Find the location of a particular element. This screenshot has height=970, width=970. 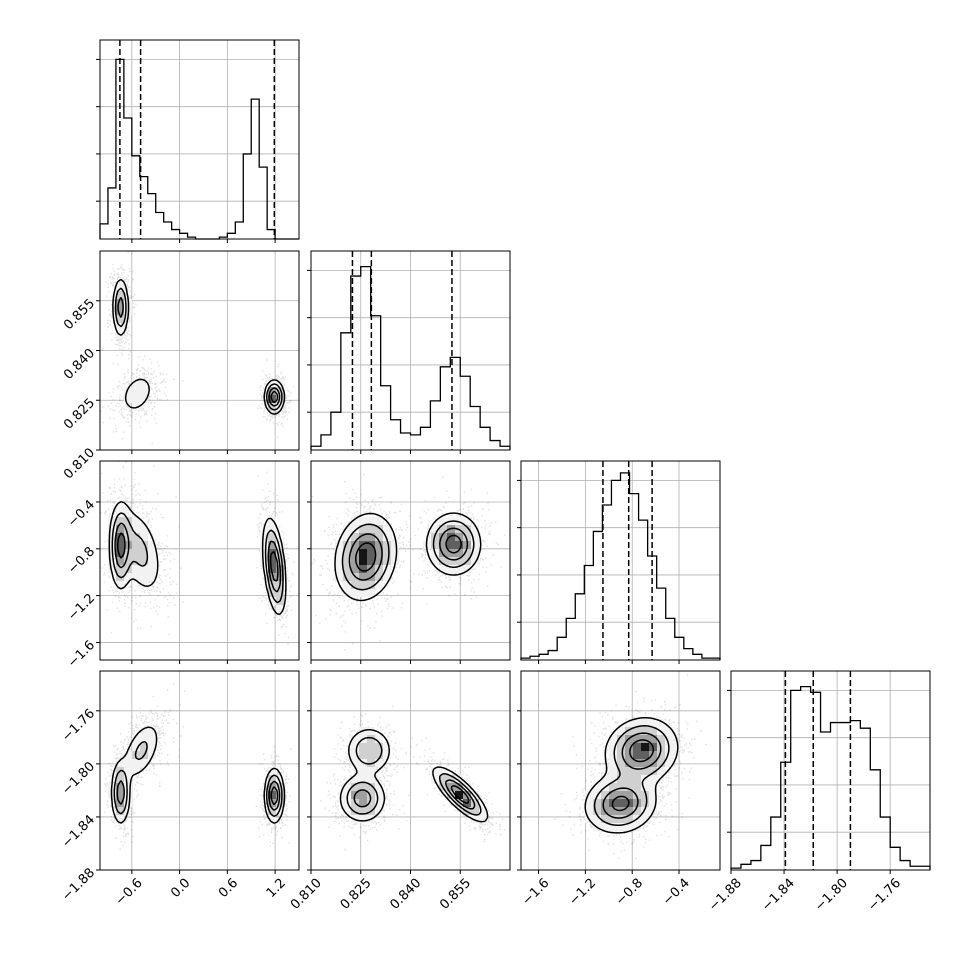

x-tick-label: 0.810 is located at coordinates (306, 894).